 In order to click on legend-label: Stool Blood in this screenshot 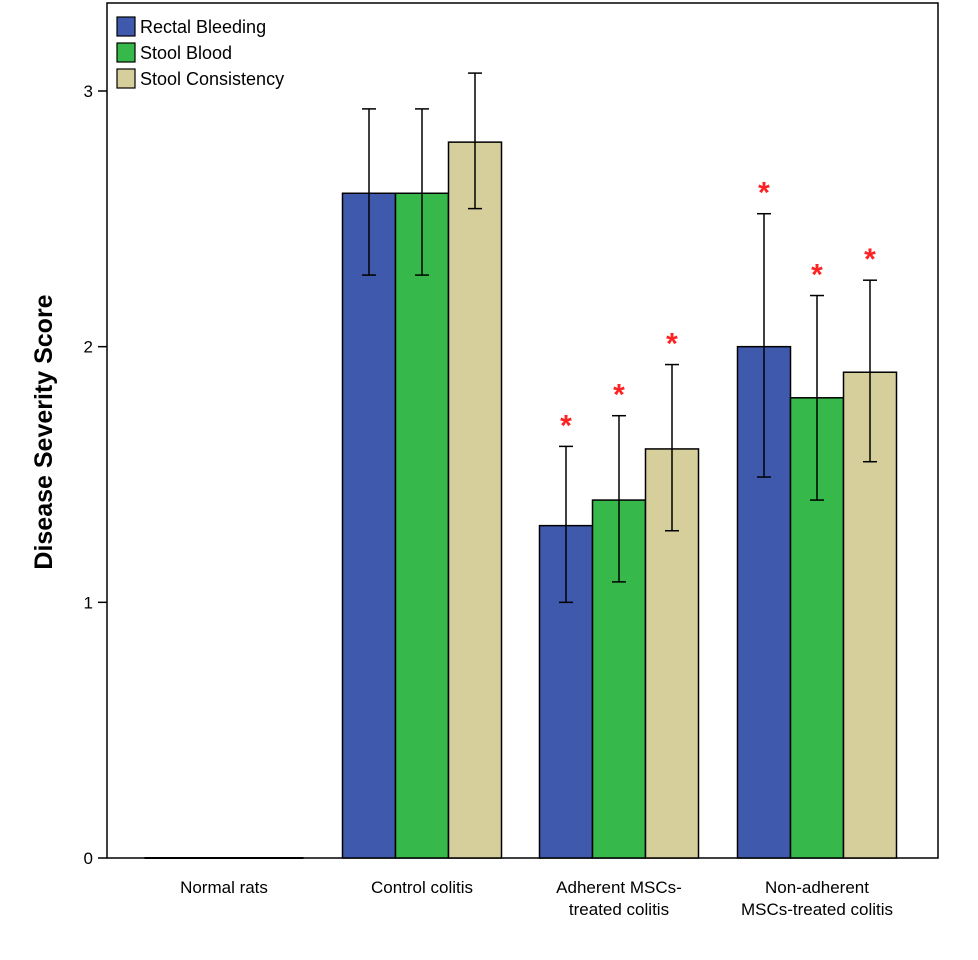, I will do `click(186, 53)`.